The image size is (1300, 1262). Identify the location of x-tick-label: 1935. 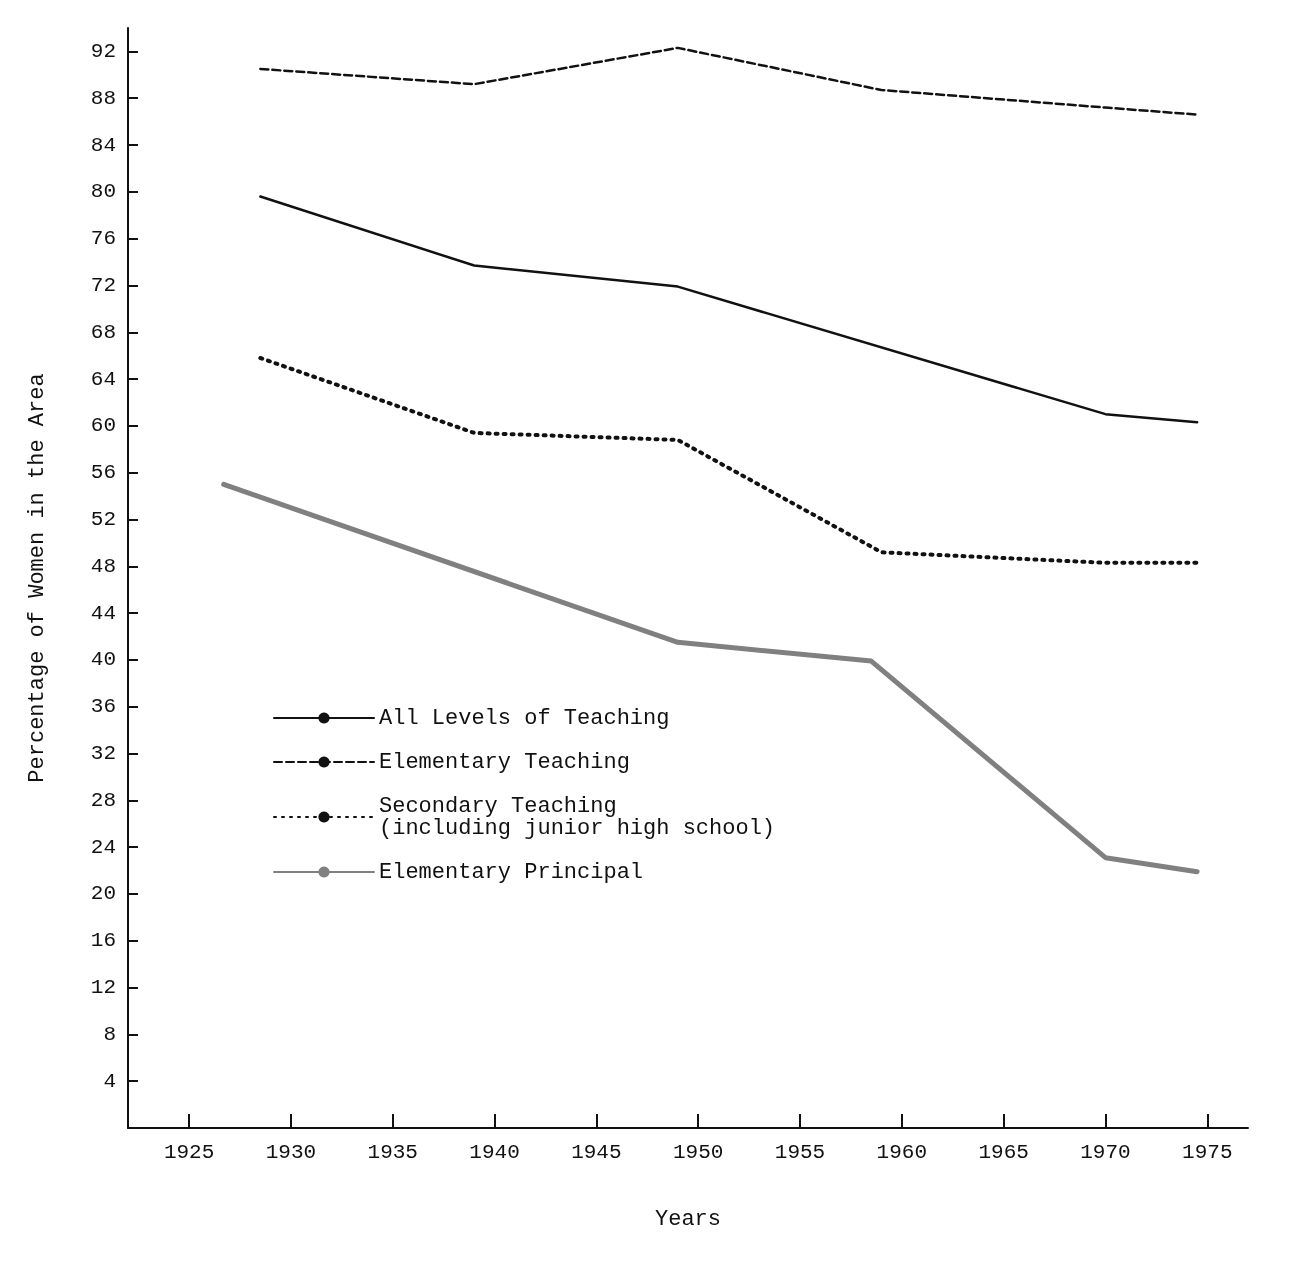
(392, 1152).